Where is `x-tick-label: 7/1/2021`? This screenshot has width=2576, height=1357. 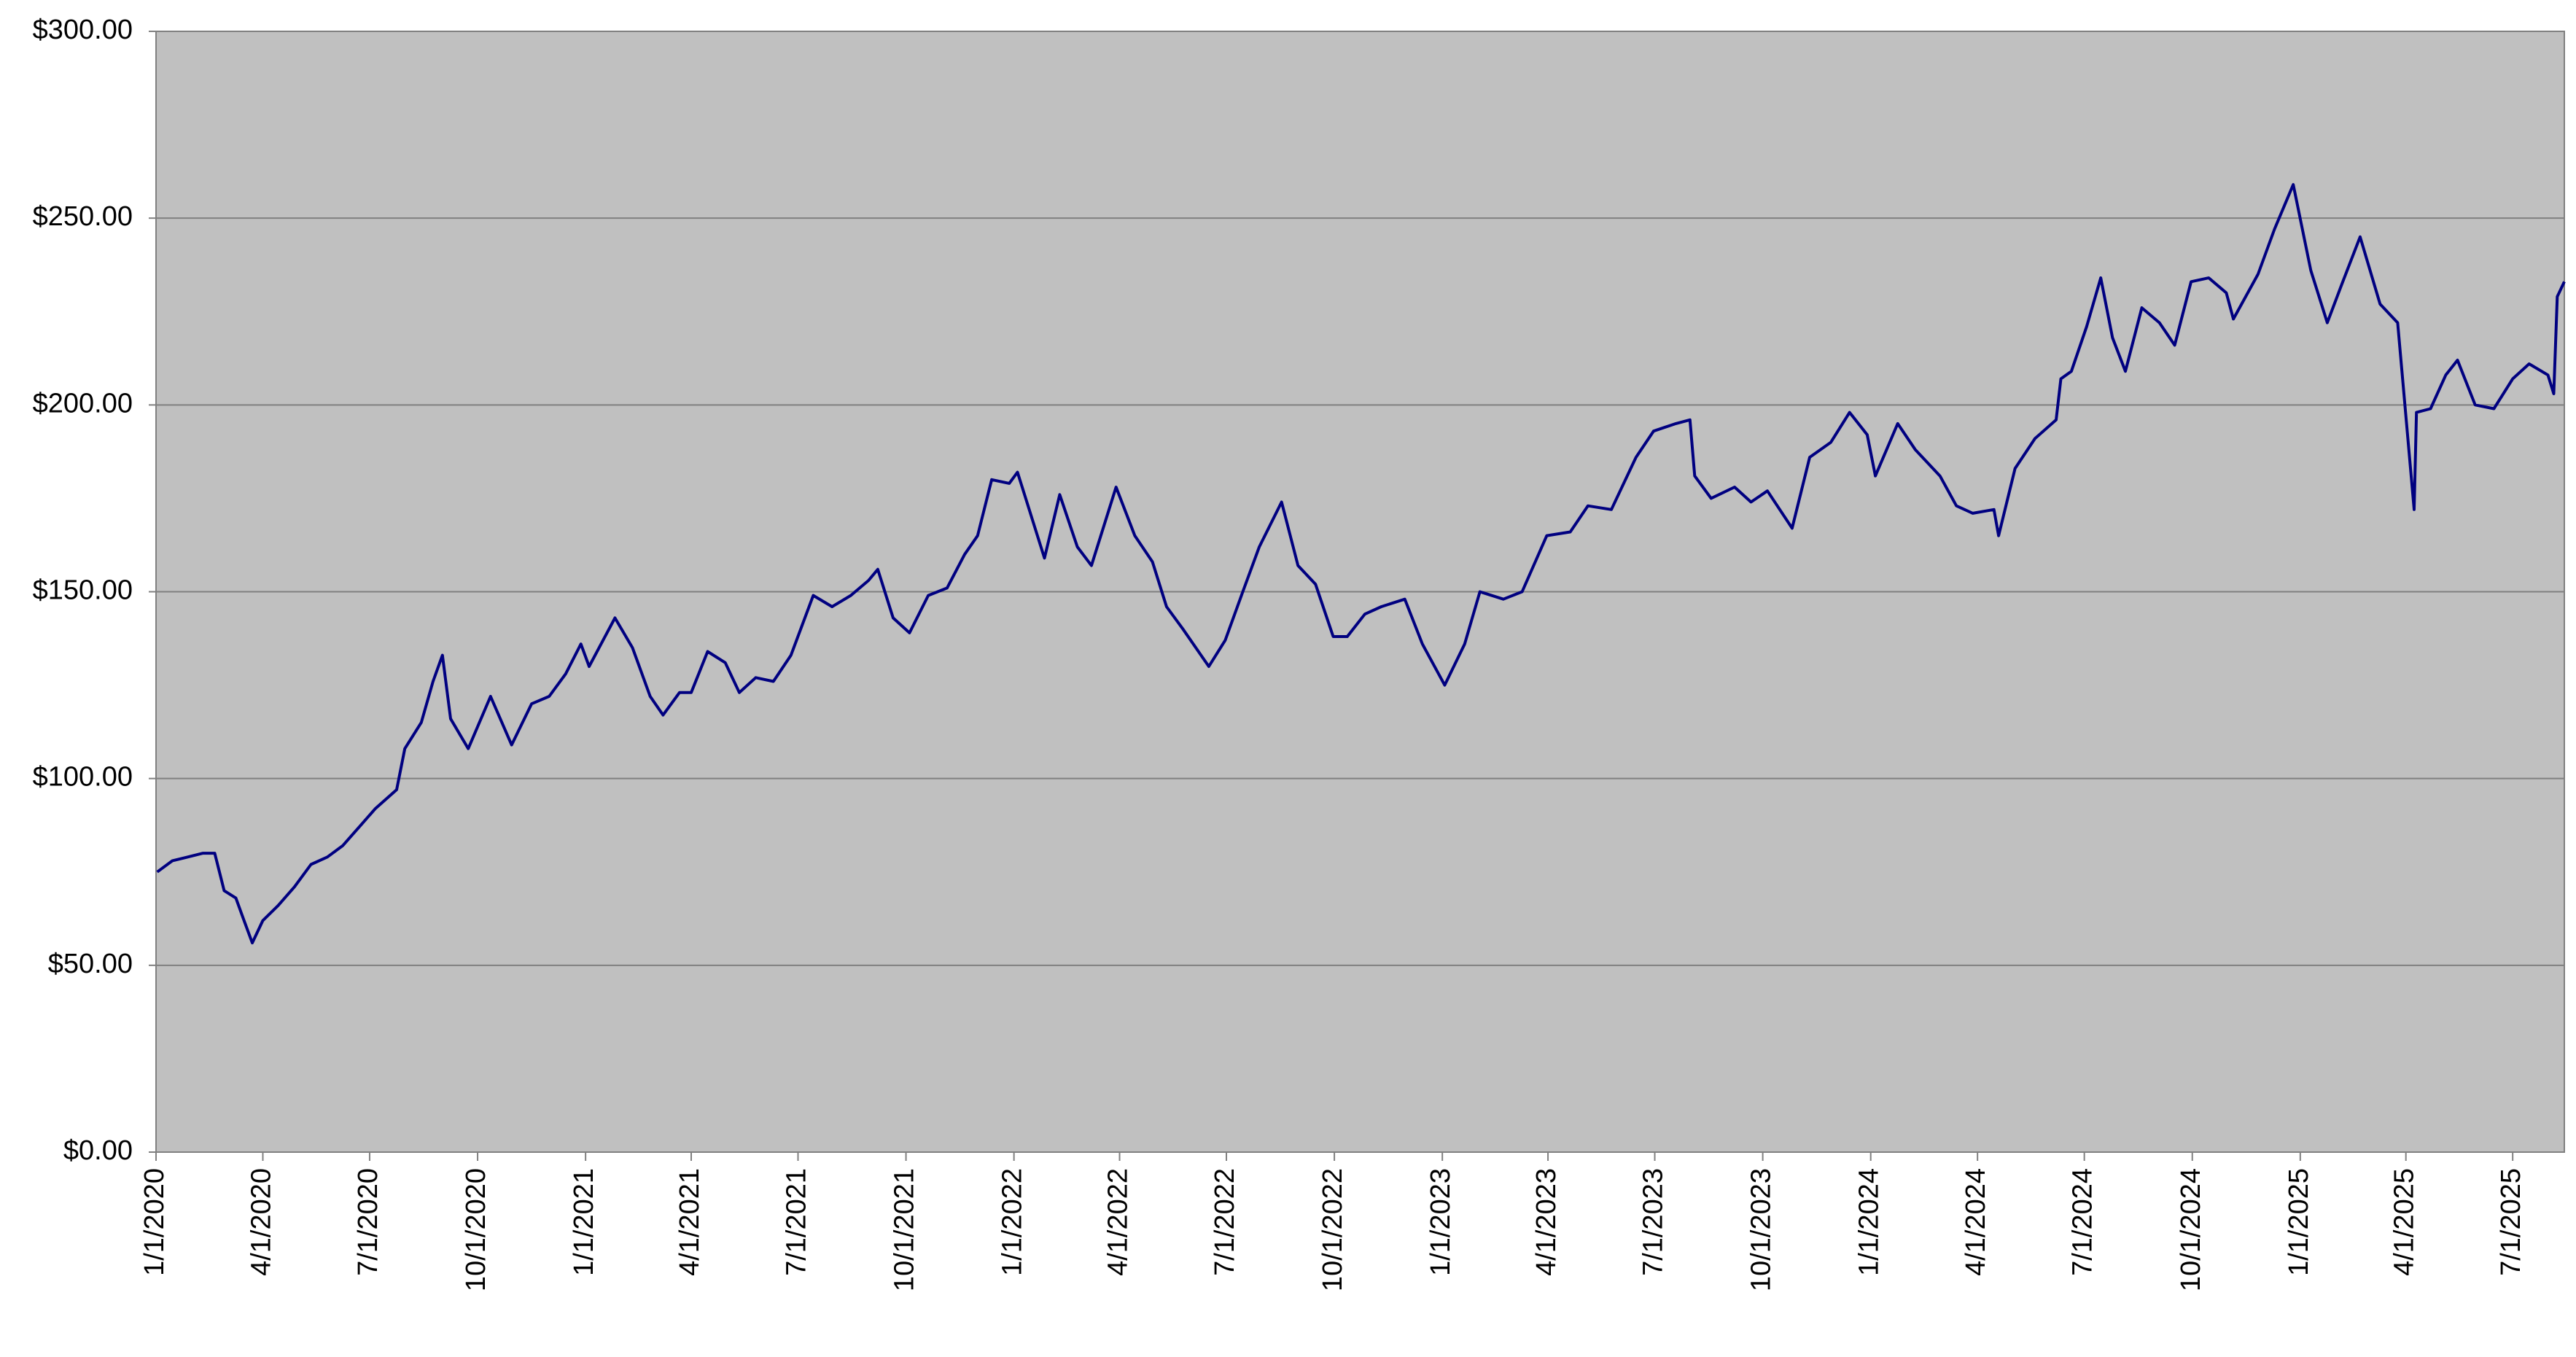
x-tick-label: 7/1/2021 is located at coordinates (797, 1222).